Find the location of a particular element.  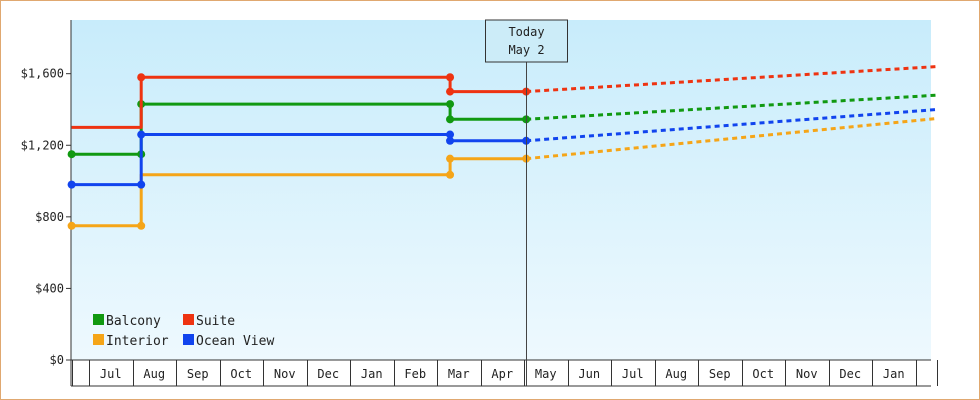

y-tick-label: $1,200 is located at coordinates (42, 145).